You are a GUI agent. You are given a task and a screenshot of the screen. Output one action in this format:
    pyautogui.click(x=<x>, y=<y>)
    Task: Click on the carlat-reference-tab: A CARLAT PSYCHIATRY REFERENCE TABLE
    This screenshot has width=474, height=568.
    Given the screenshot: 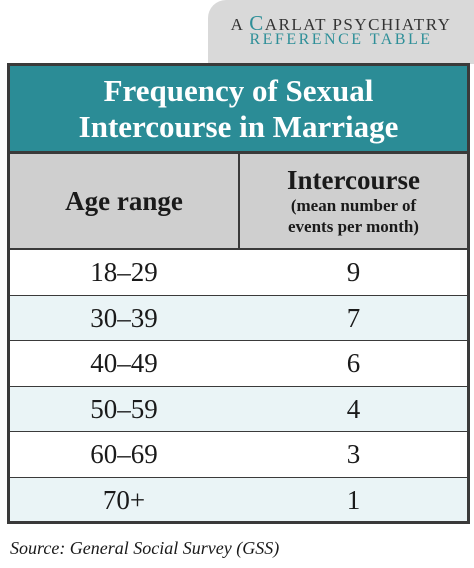 What is the action you would take?
    pyautogui.click(x=341, y=32)
    